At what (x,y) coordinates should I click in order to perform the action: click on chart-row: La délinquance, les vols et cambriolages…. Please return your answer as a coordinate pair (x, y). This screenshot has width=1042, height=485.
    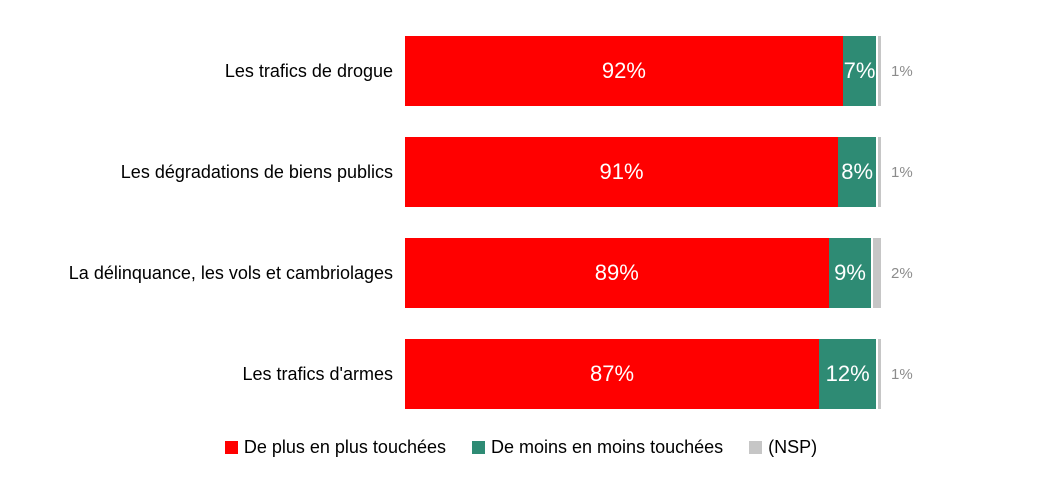
    Looking at the image, I should click on (521, 273).